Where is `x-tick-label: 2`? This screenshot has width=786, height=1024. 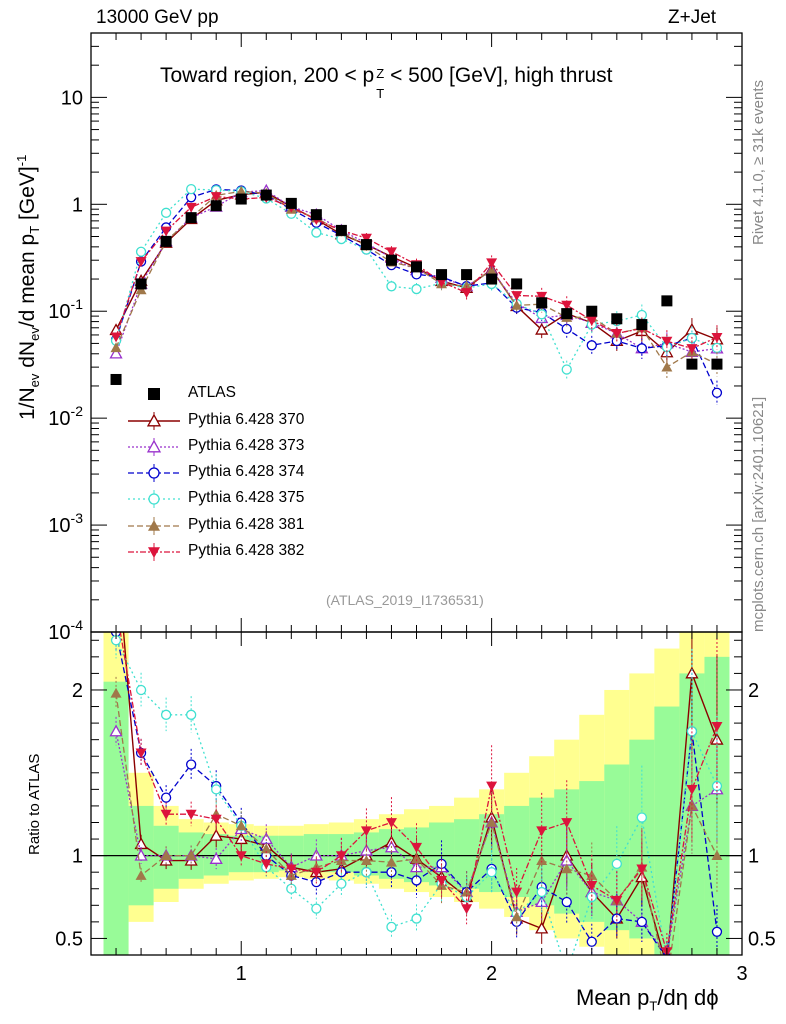
x-tick-label: 2 is located at coordinates (491, 974).